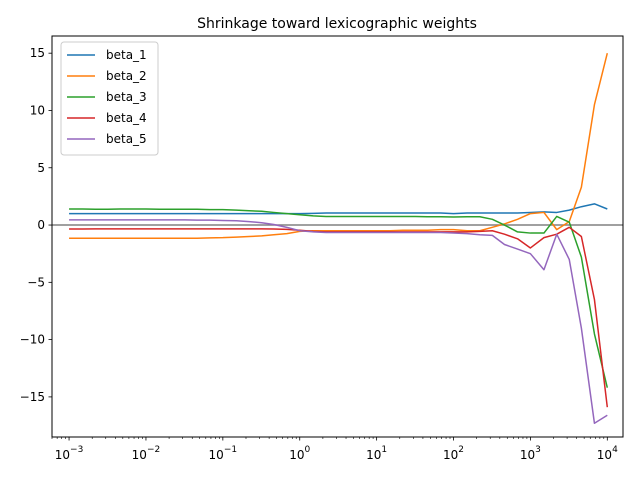 The image size is (640, 480). What do you see at coordinates (126, 55) in the screenshot?
I see `legend-label: beta_1` at bounding box center [126, 55].